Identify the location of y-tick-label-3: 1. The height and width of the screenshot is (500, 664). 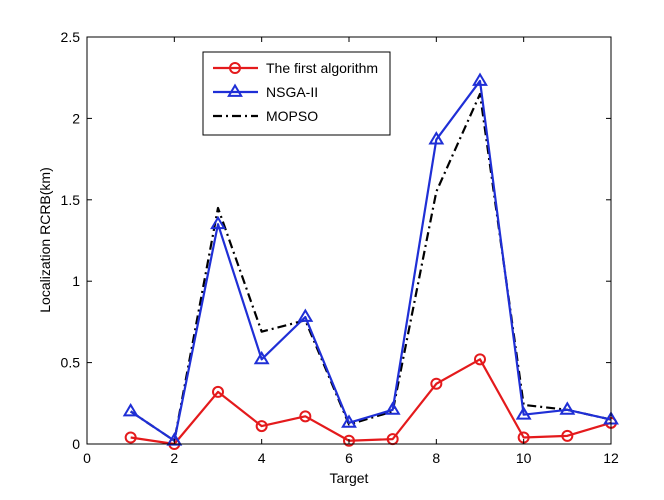
(76, 281).